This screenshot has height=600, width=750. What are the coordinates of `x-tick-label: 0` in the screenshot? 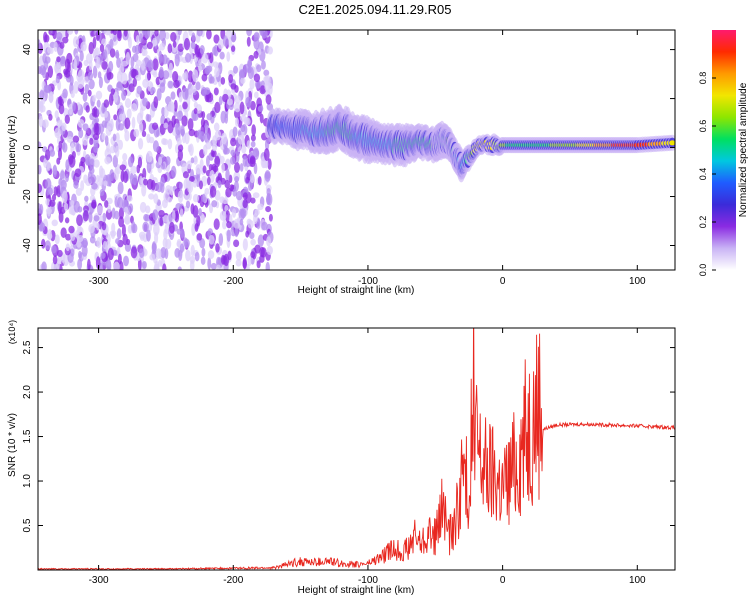 It's located at (503, 281).